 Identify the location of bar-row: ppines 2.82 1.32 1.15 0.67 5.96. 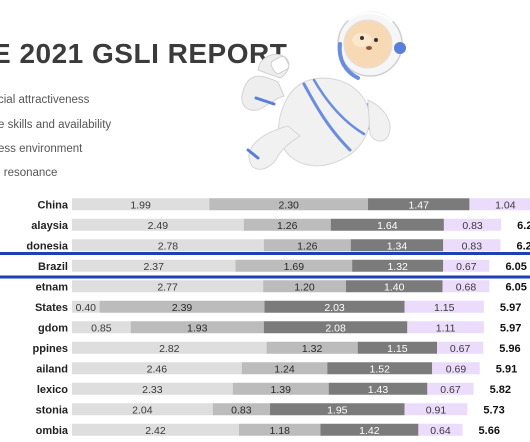
(277, 348).